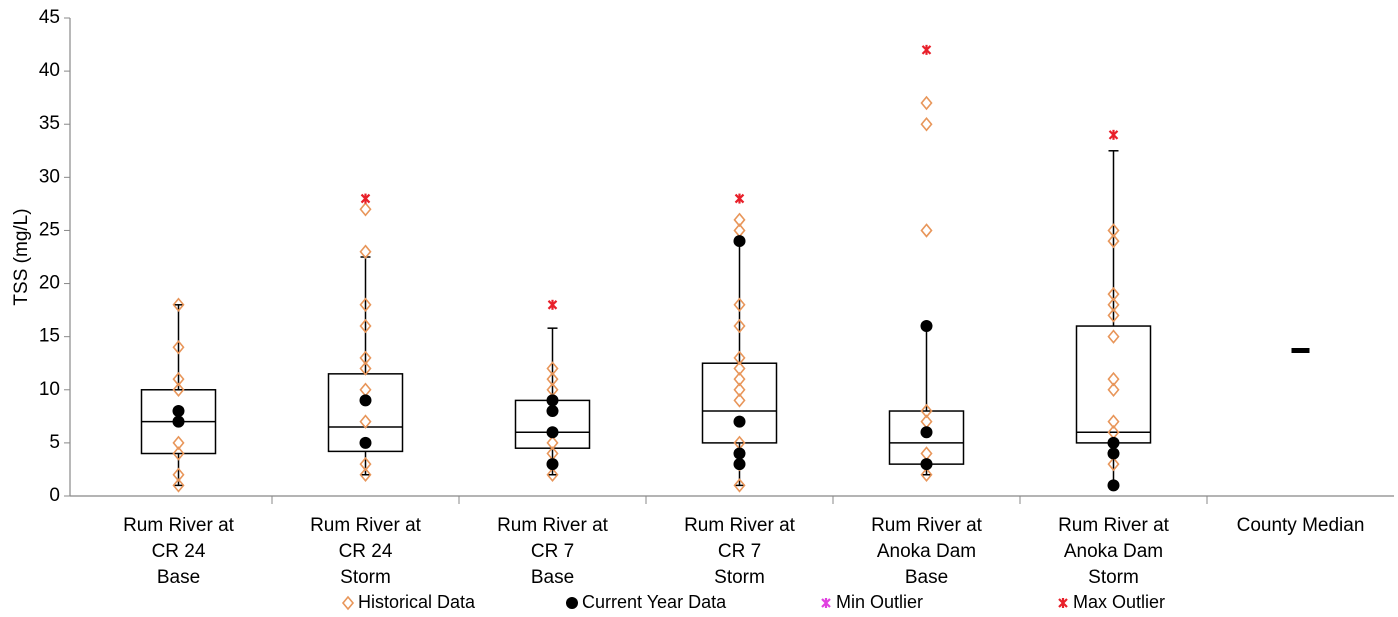 This screenshot has height=617, width=1398. What do you see at coordinates (49, 389) in the screenshot?
I see `y-tick-label: 10` at bounding box center [49, 389].